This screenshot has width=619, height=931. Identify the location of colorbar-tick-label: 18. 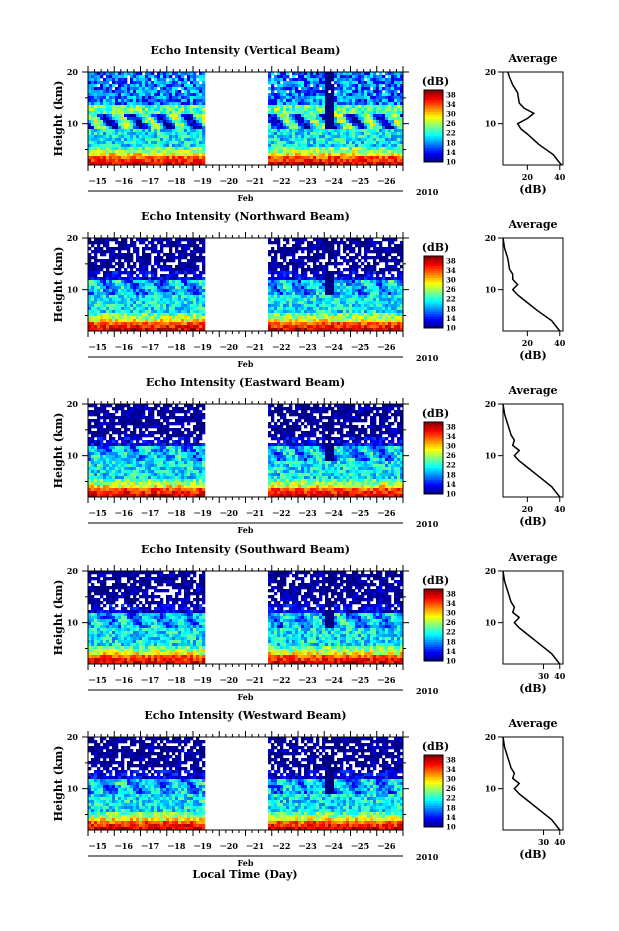
(451, 474).